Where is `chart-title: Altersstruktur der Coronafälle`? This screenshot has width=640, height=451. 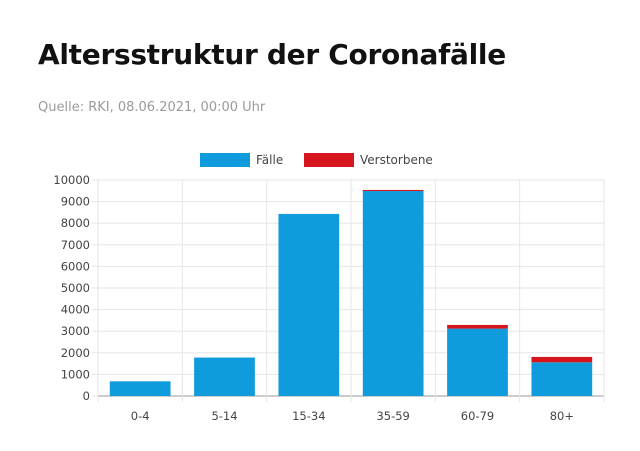 chart-title: Altersstruktur der Coronafälle is located at coordinates (272, 54).